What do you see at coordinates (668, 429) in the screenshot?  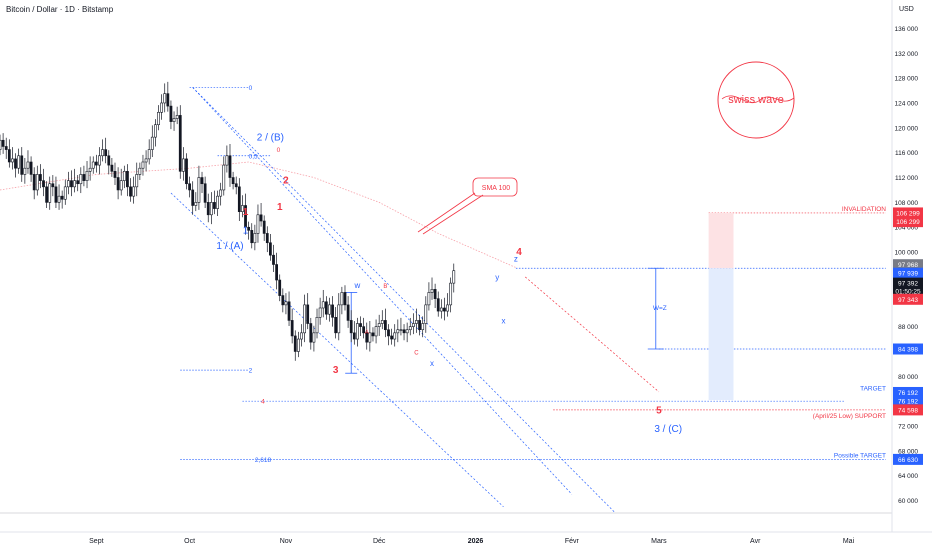 I see `wave-label: 3 / (C)` at bounding box center [668, 429].